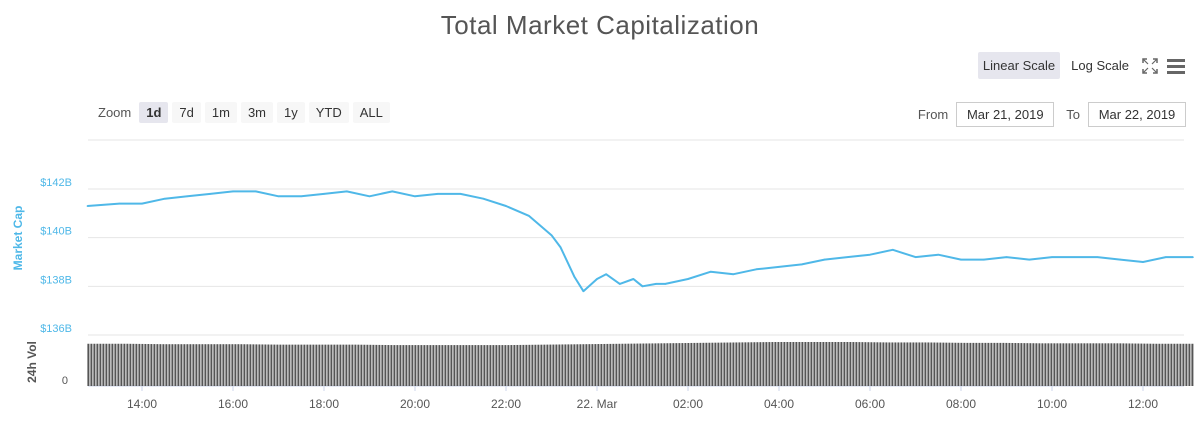 The height and width of the screenshot is (427, 1200). I want to click on zoom-bar: Zoom 1d 7d 1m 3m 1y YTD ALL, so click(244, 112).